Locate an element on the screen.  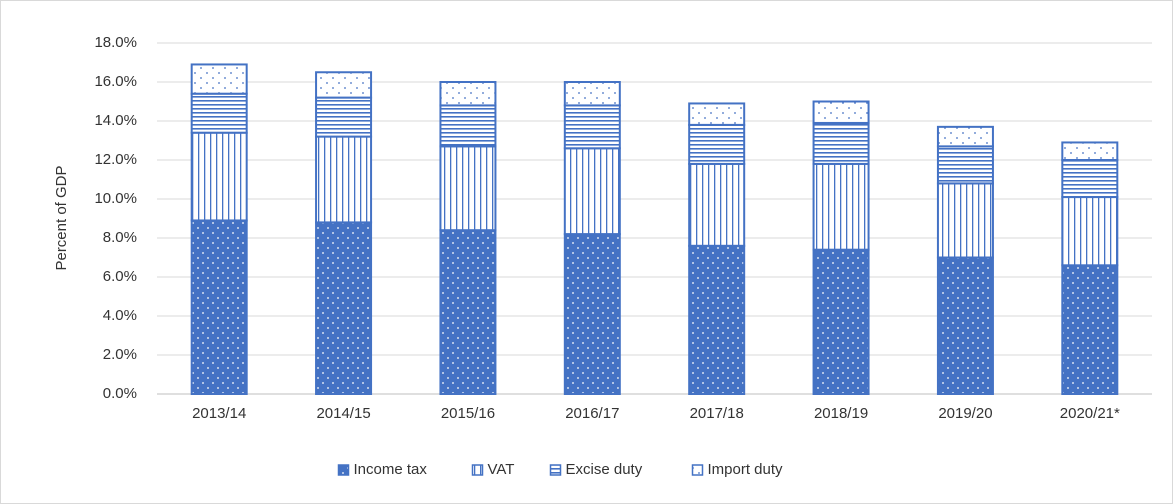
y-tick-label: 8.0% is located at coordinates (120, 237).